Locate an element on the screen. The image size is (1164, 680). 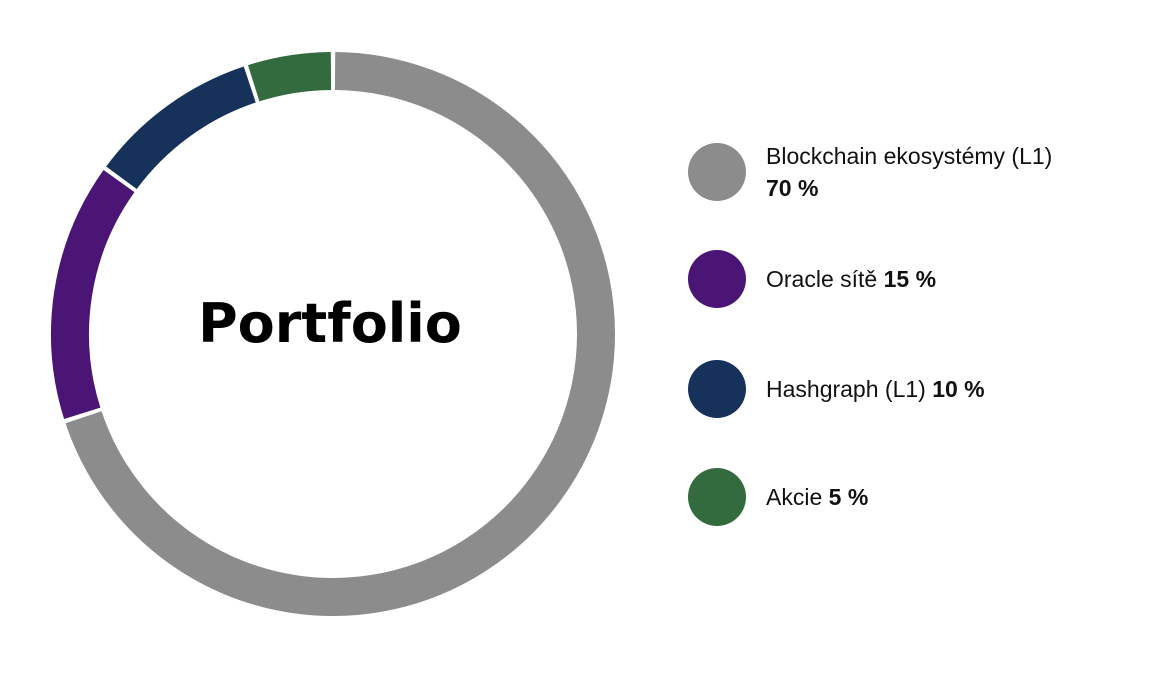
legend-text-oracle: Oracle sítě 15 % is located at coordinates (916, 279).